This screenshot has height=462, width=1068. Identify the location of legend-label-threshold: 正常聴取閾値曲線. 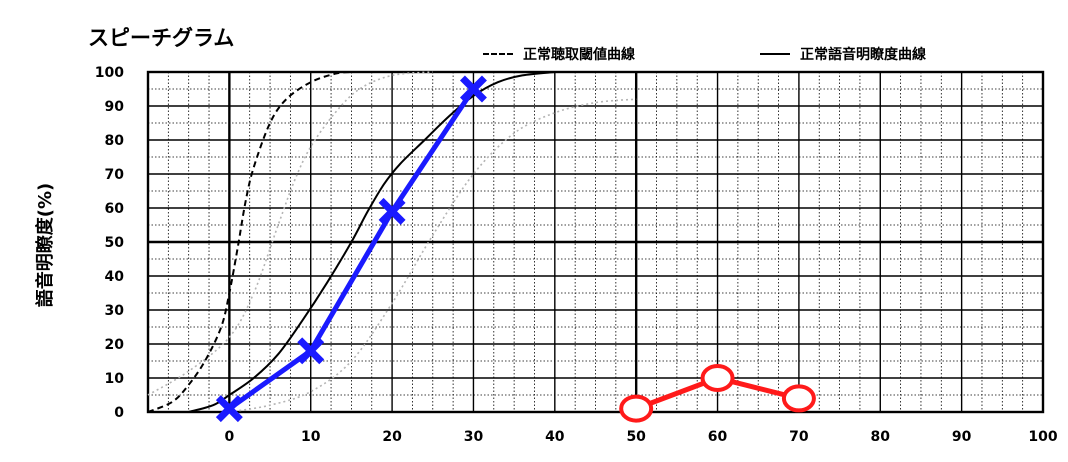
(579, 55).